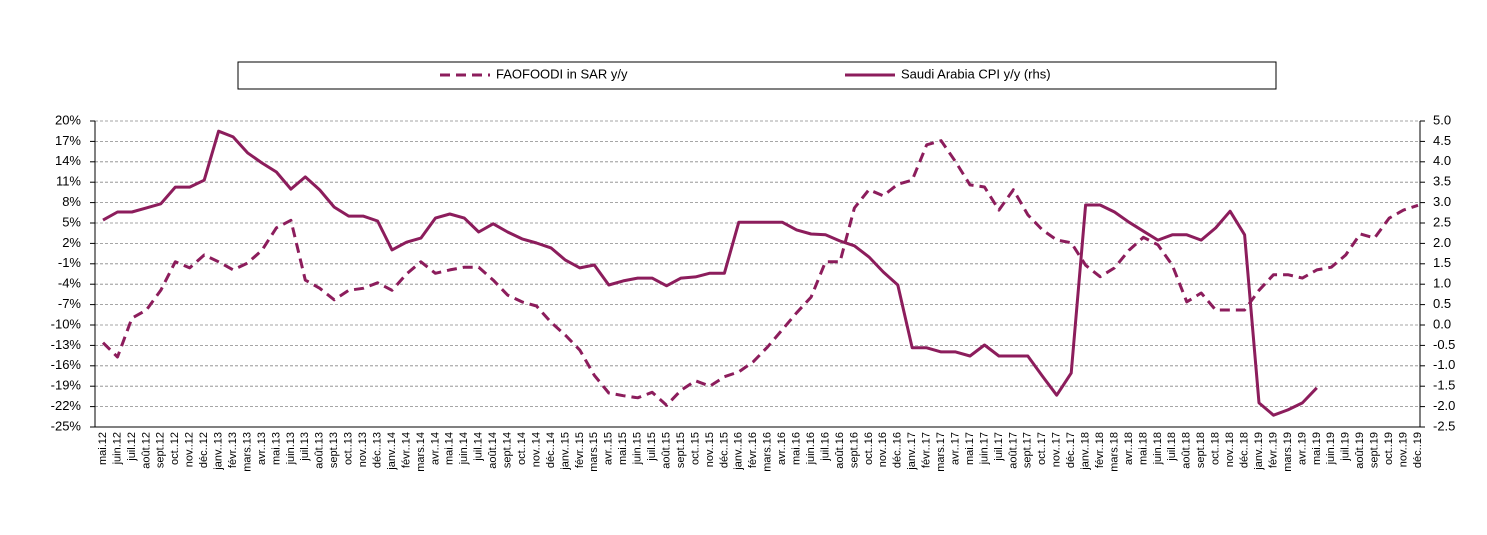  What do you see at coordinates (768, 452) in the screenshot?
I see `x-tick-label: mars.16` at bounding box center [768, 452].